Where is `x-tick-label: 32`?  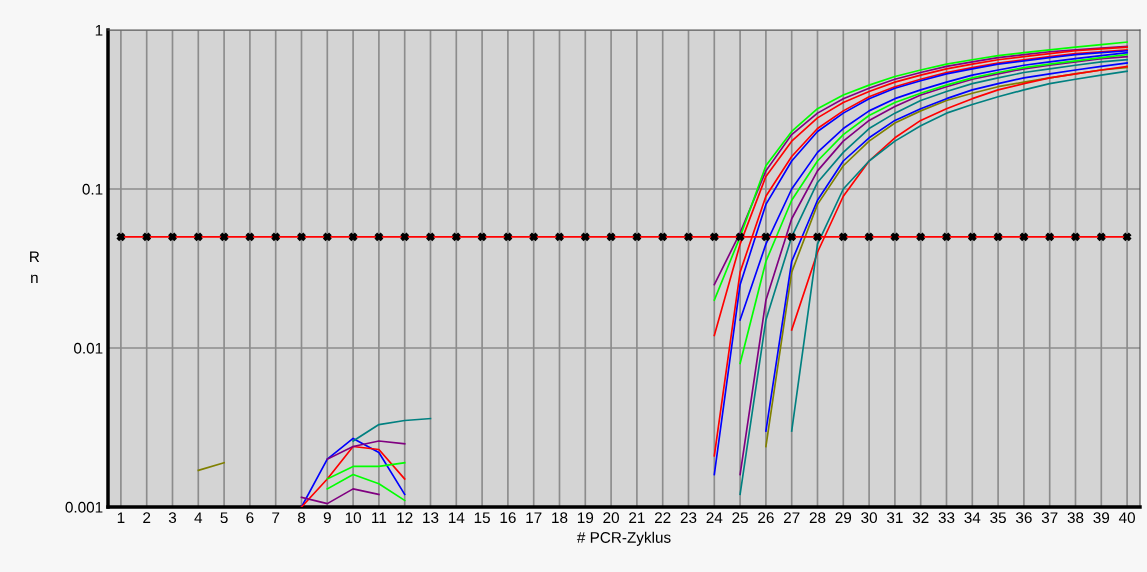 x-tick-label: 32 is located at coordinates (920, 518).